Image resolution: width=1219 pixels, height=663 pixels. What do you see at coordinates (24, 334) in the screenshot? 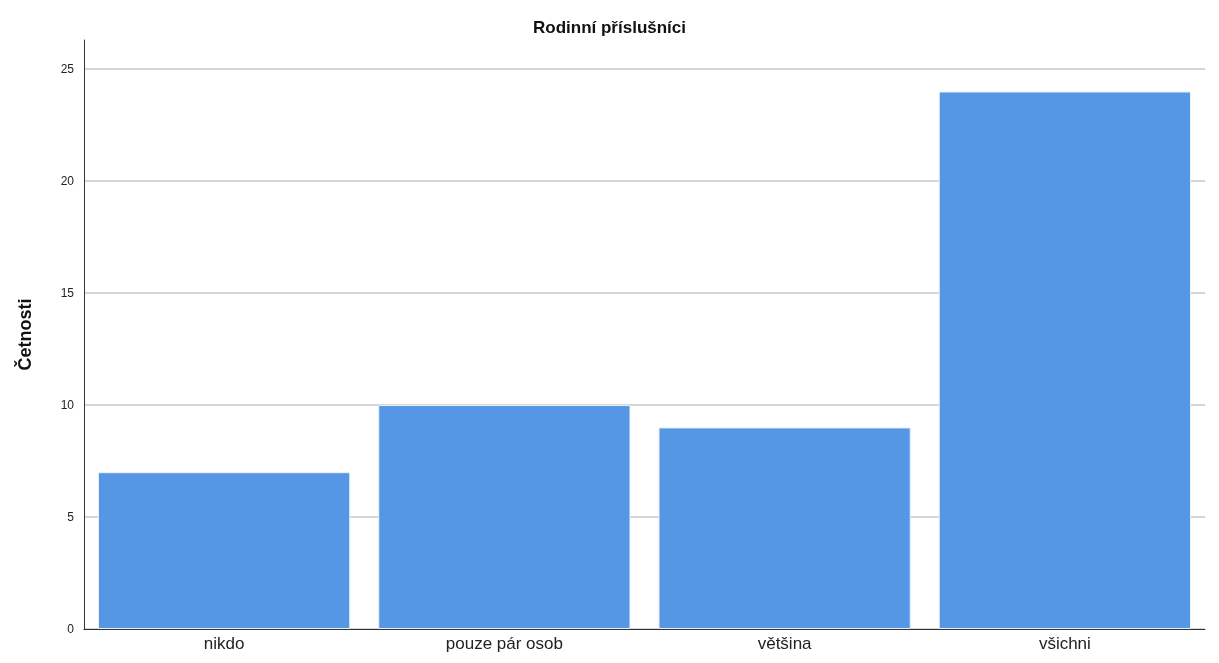
I see `y-axis-title: Četnosti` at bounding box center [24, 334].